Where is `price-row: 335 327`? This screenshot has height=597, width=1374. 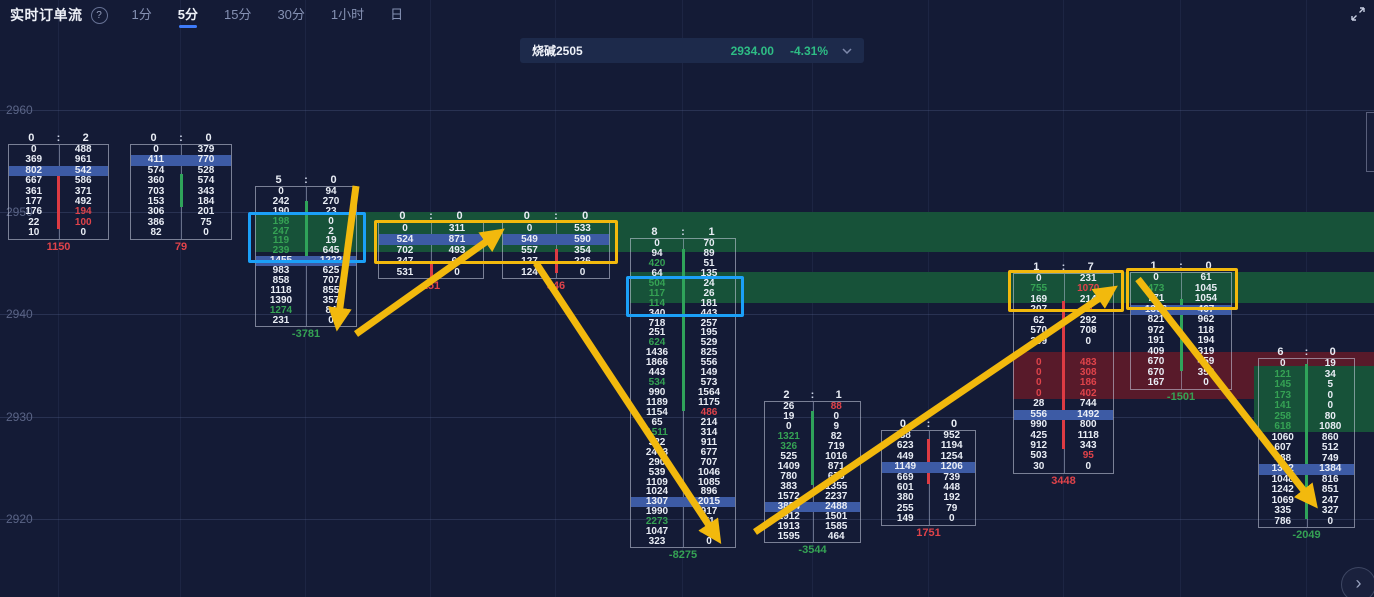 price-row: 335 327 is located at coordinates (1306, 511).